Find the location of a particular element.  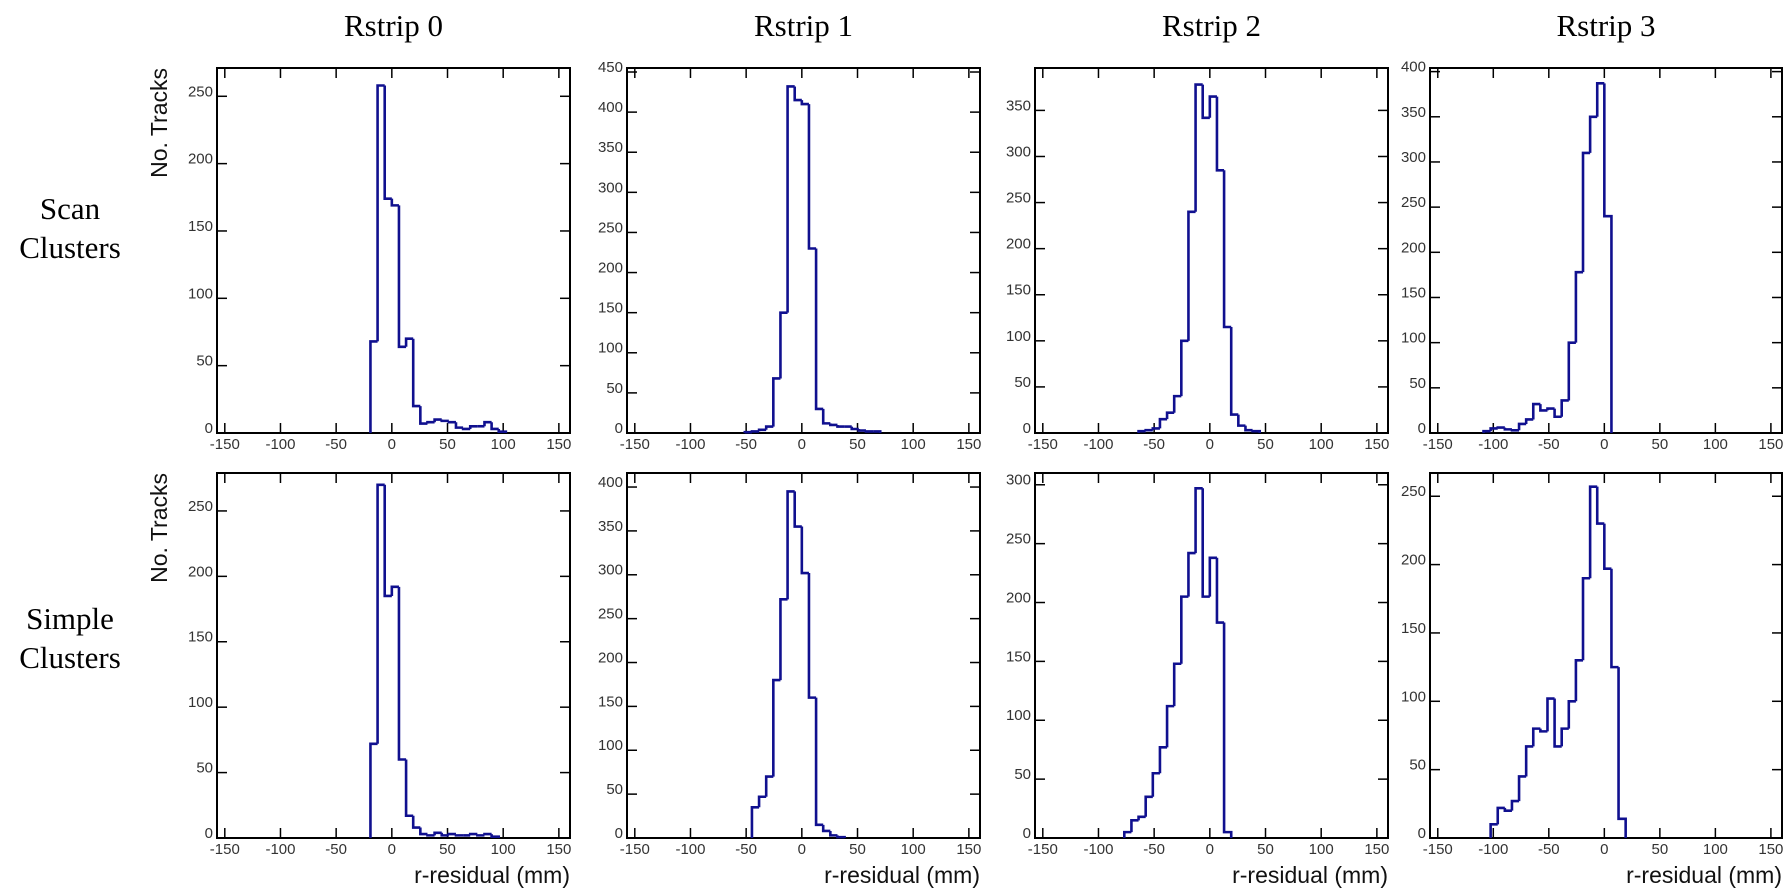

x-axis-label: r-residual (mm) is located at coordinates (902, 875).